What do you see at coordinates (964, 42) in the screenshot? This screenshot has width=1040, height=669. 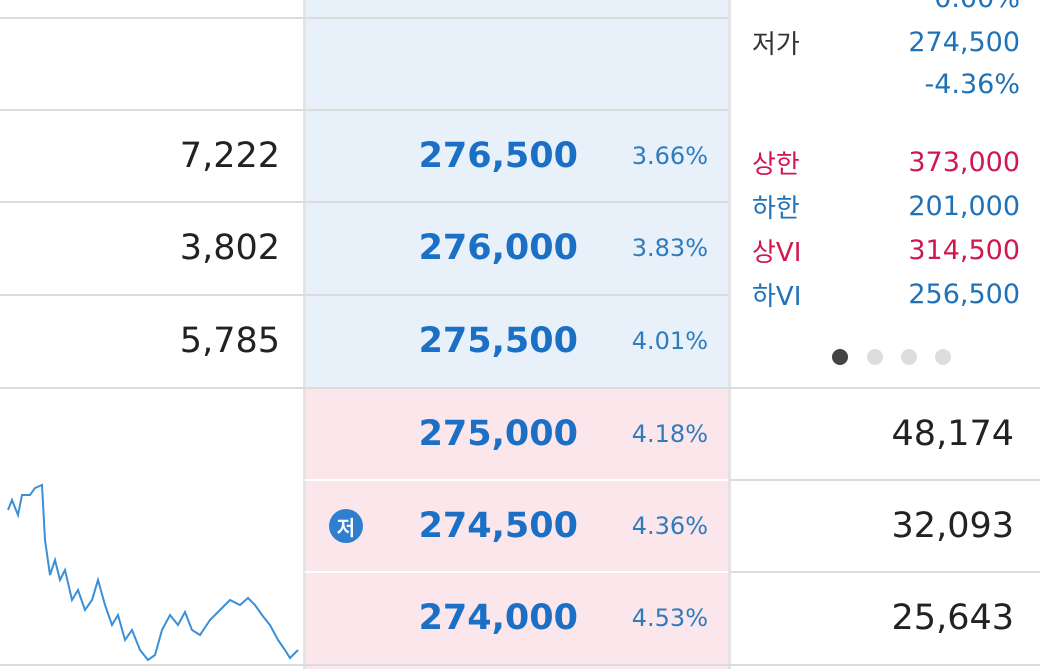 I see `low-price: 274,500` at bounding box center [964, 42].